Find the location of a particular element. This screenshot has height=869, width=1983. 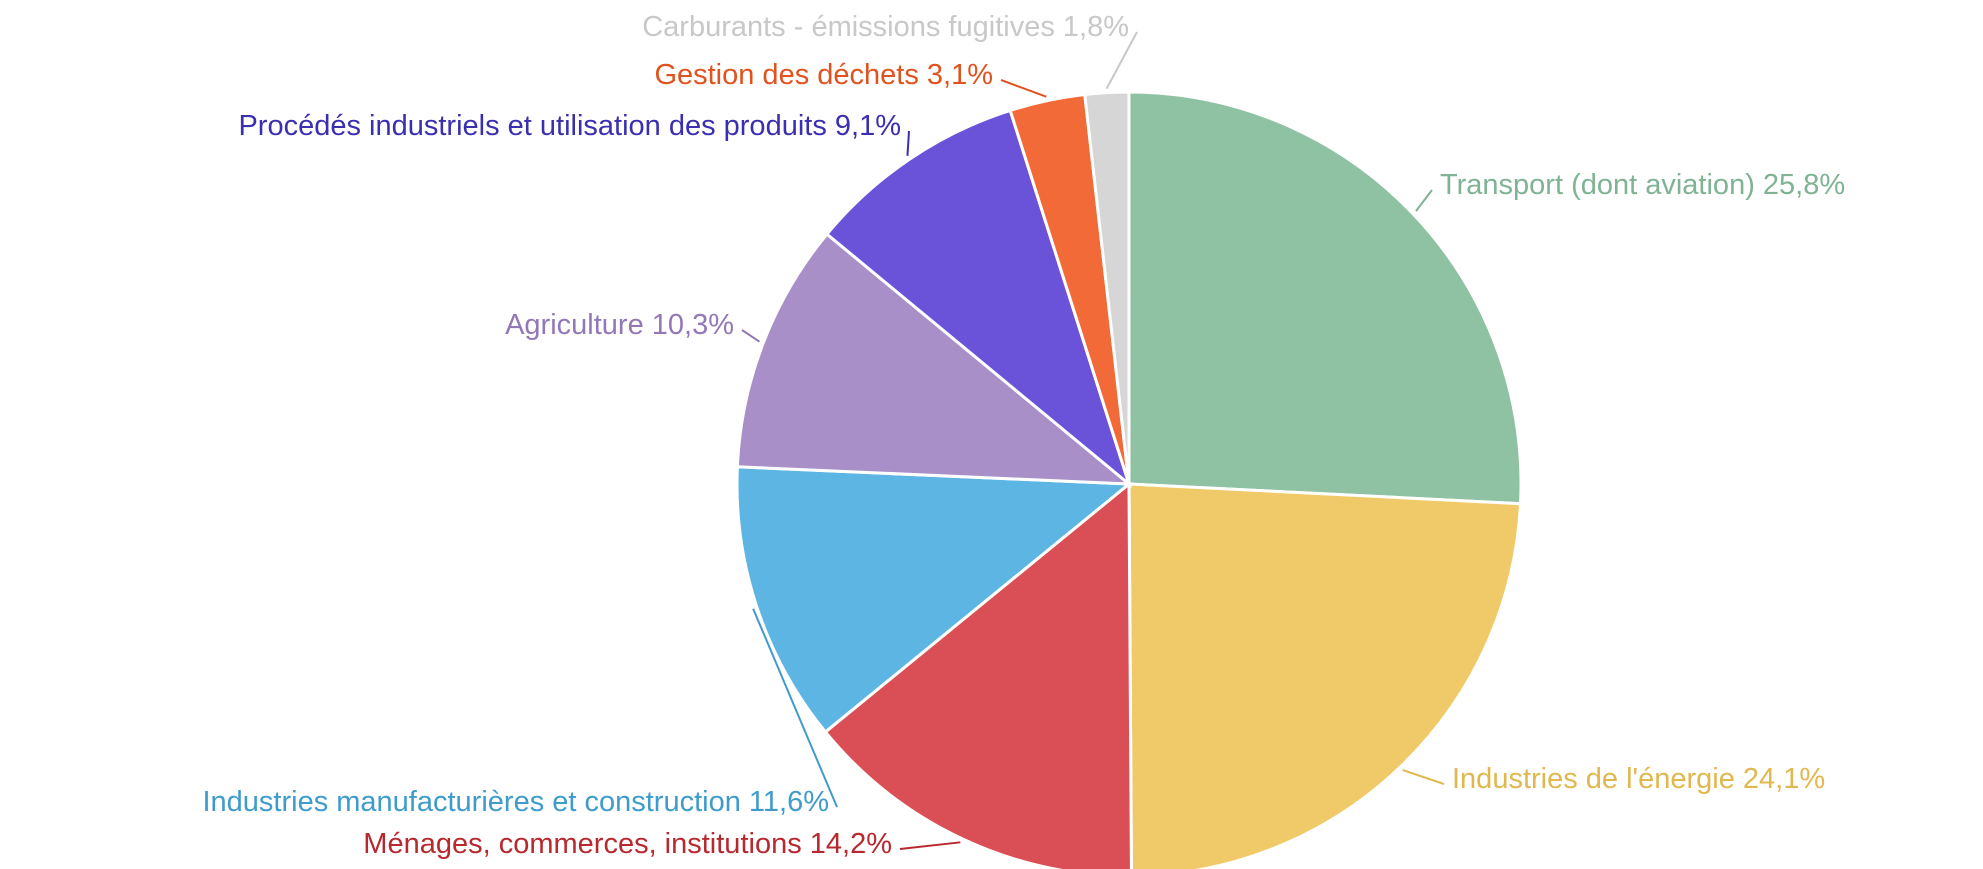

value-label: 3,1% is located at coordinates (960, 75).